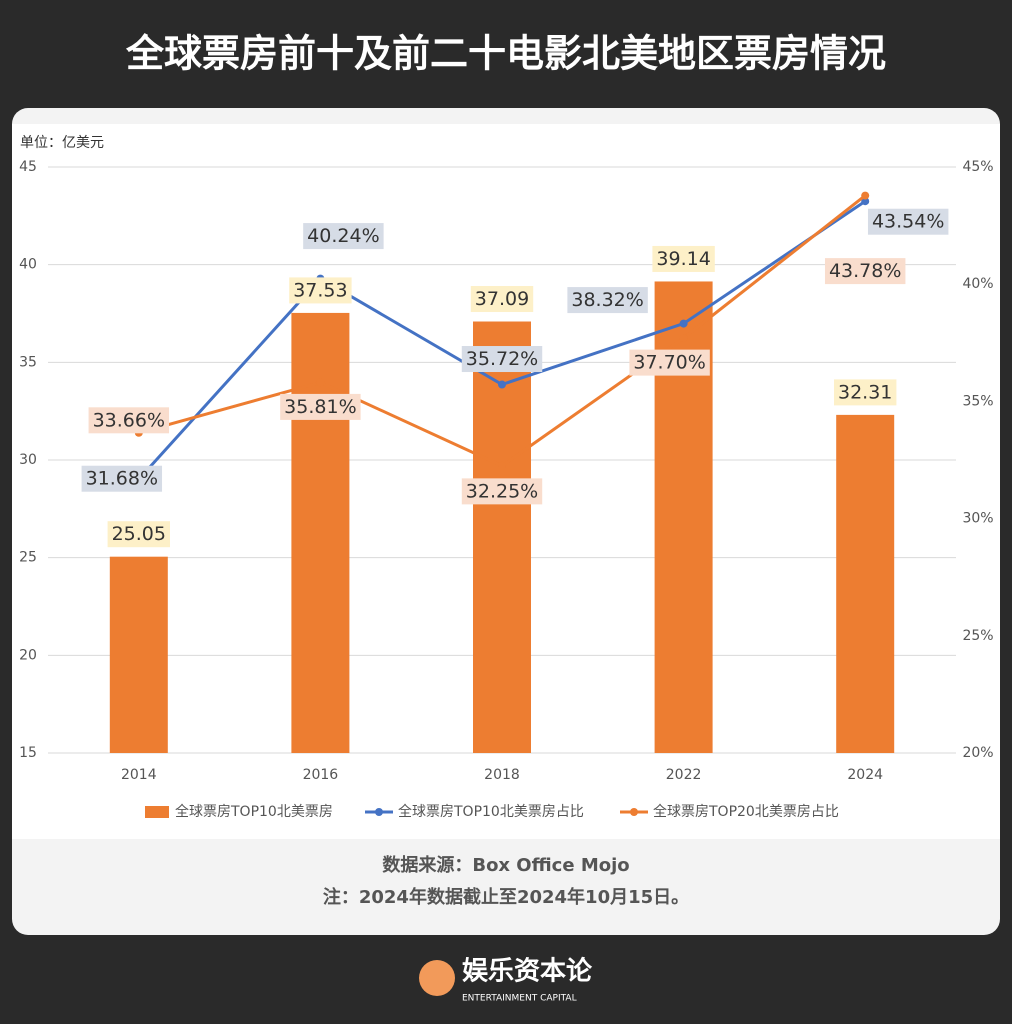 The image size is (1012, 1024). Describe the element at coordinates (28, 460) in the screenshot. I see `y-tick-label: 30` at that location.